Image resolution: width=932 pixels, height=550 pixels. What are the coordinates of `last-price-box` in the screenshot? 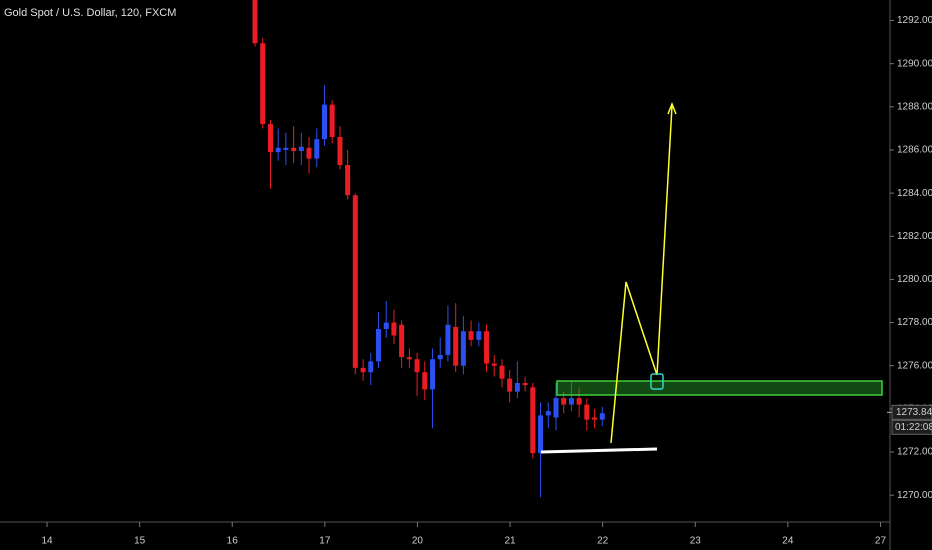 It's located at (911, 412).